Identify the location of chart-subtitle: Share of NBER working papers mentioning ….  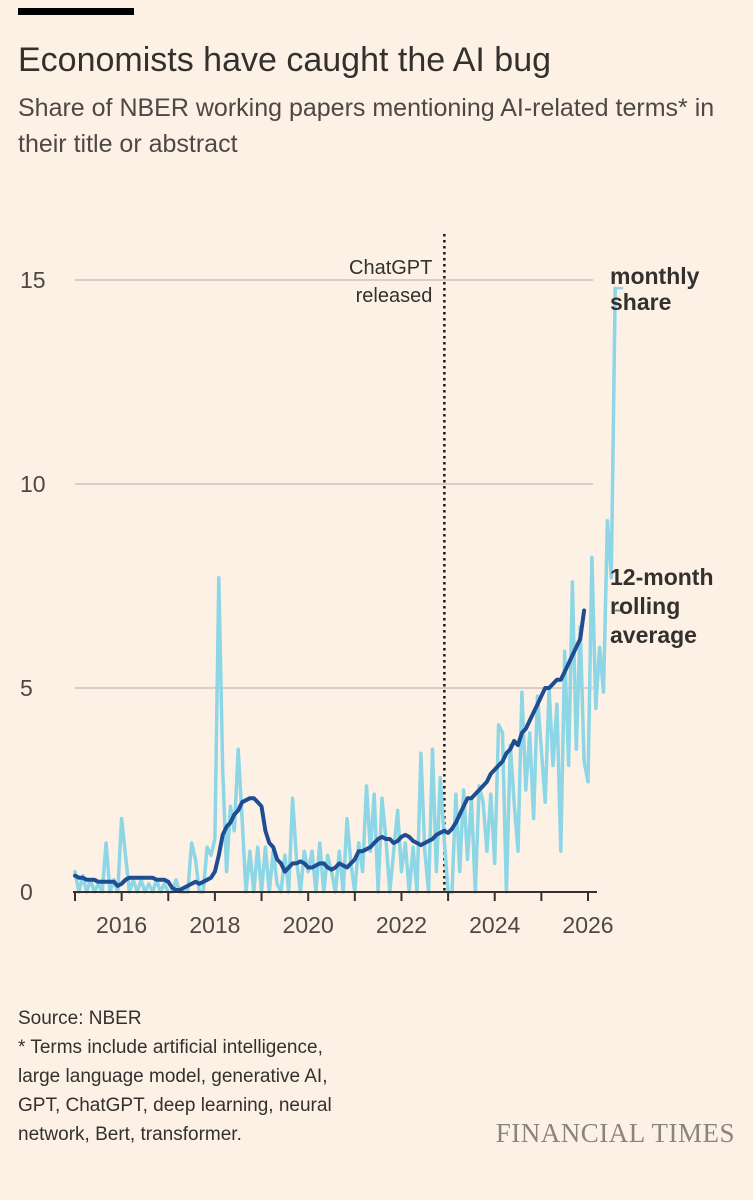
(366, 126).